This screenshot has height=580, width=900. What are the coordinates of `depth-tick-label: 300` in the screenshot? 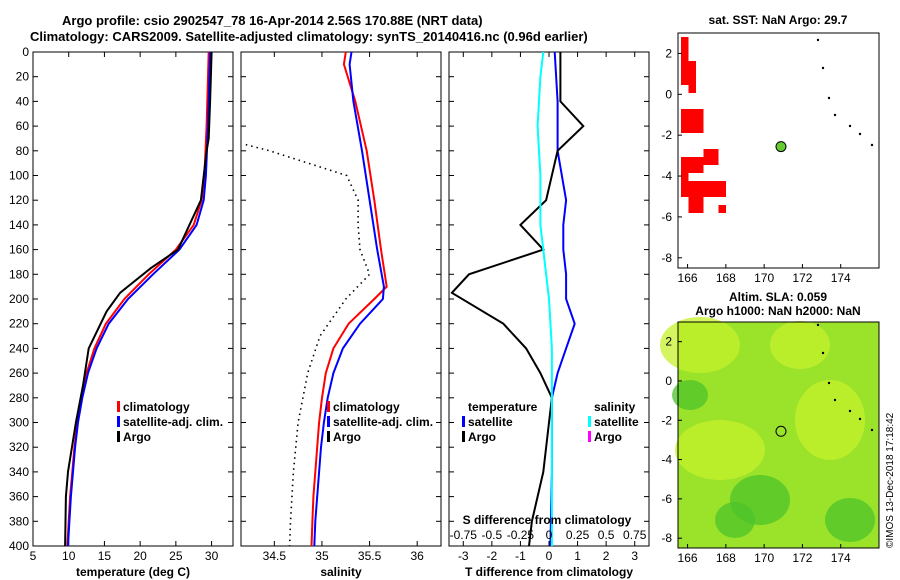 It's located at (19, 423).